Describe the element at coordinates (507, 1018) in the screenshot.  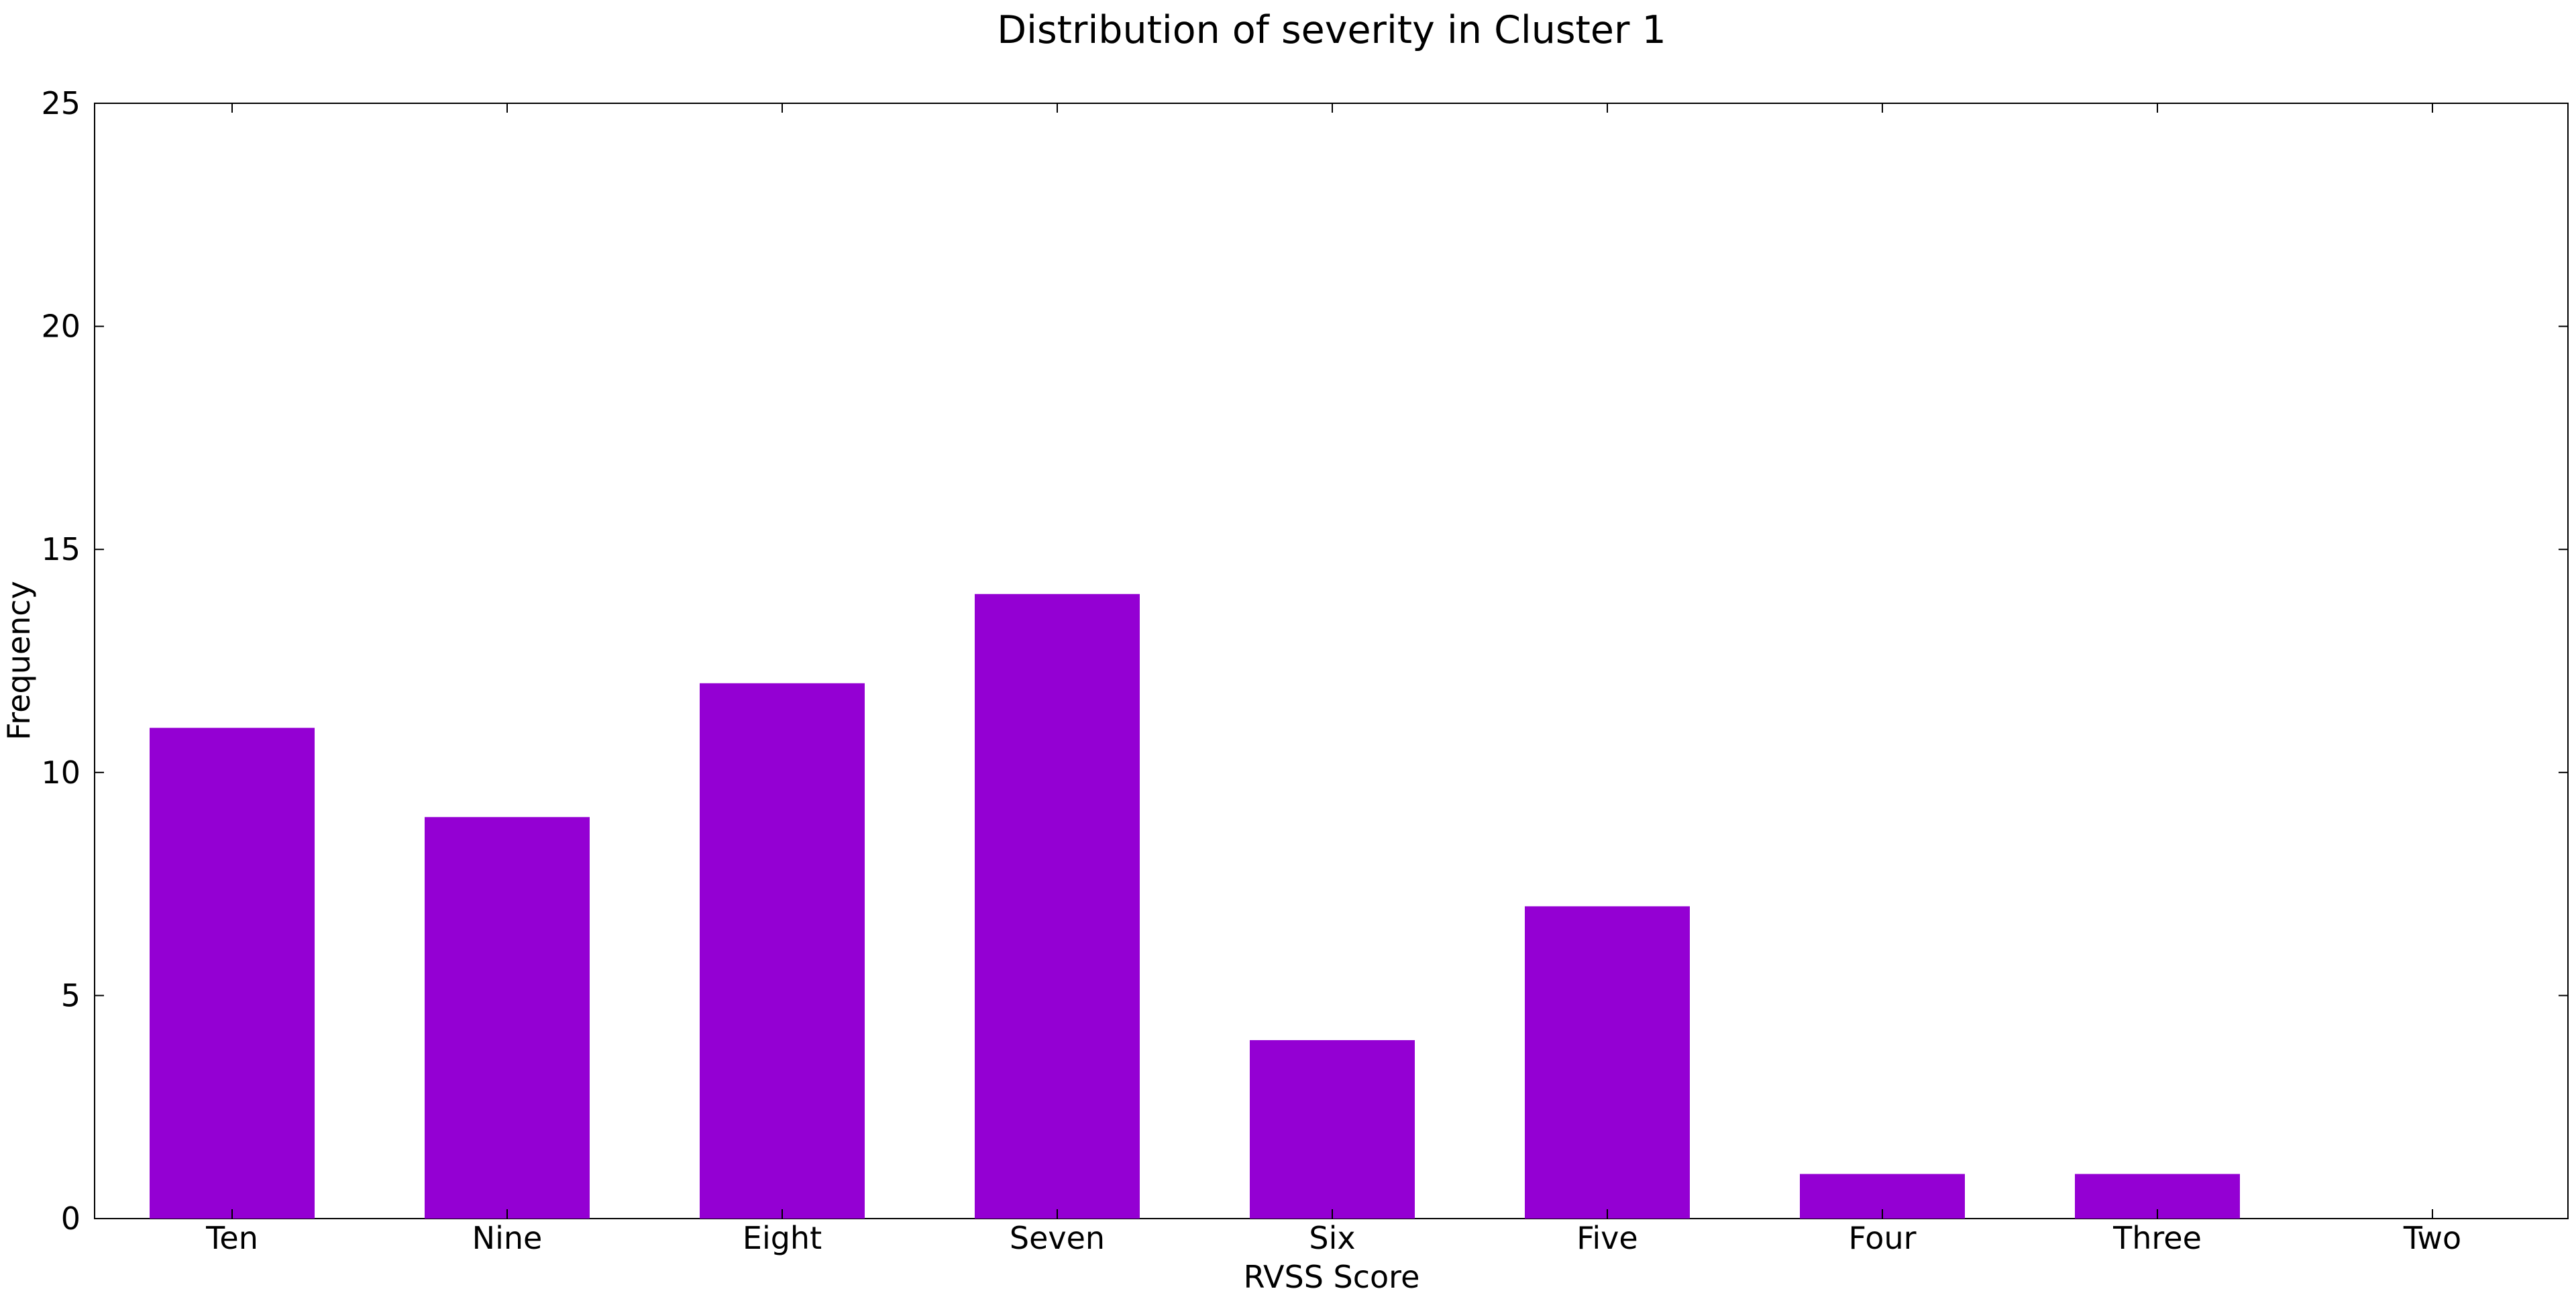
I see `bar-nine` at that location.